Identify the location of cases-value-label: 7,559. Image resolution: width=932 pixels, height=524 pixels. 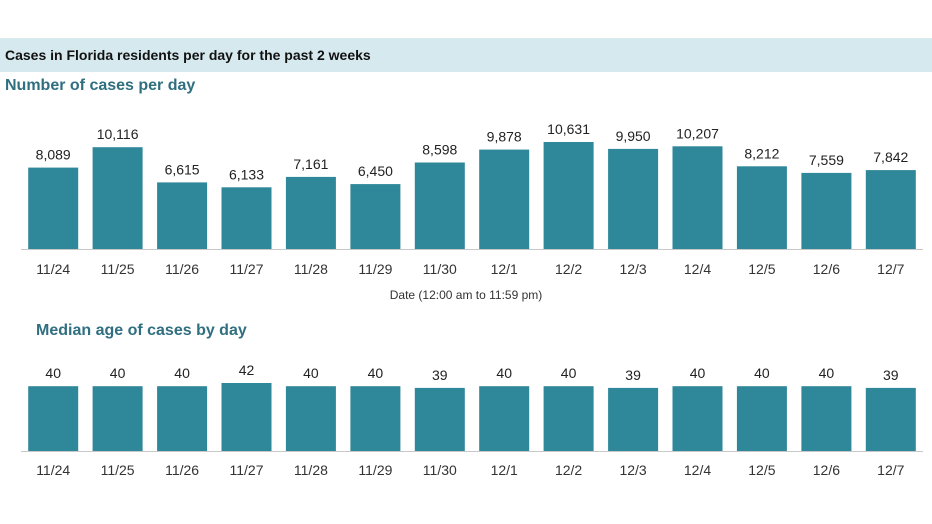
(826, 160).